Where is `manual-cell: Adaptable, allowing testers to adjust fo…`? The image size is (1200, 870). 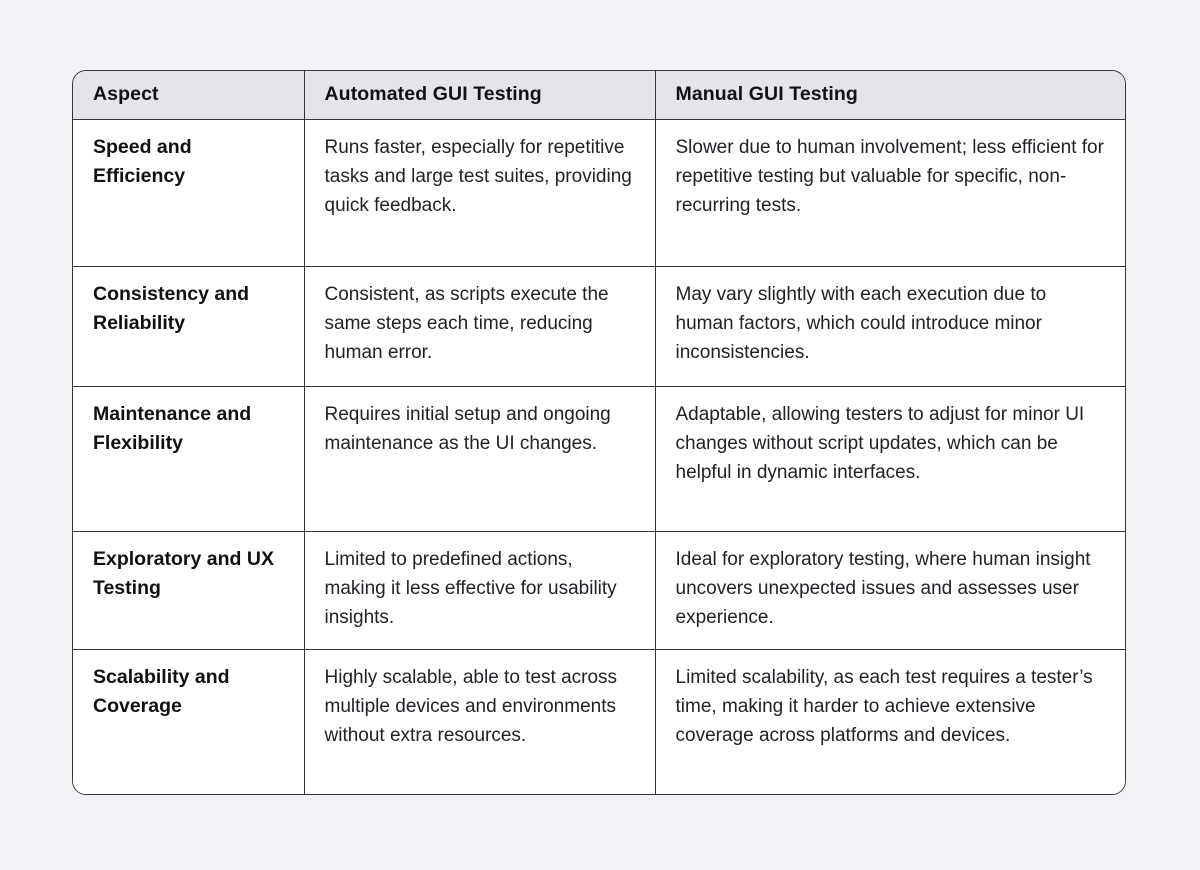
manual-cell: Adaptable, allowing testers to adjust fo… is located at coordinates (890, 459).